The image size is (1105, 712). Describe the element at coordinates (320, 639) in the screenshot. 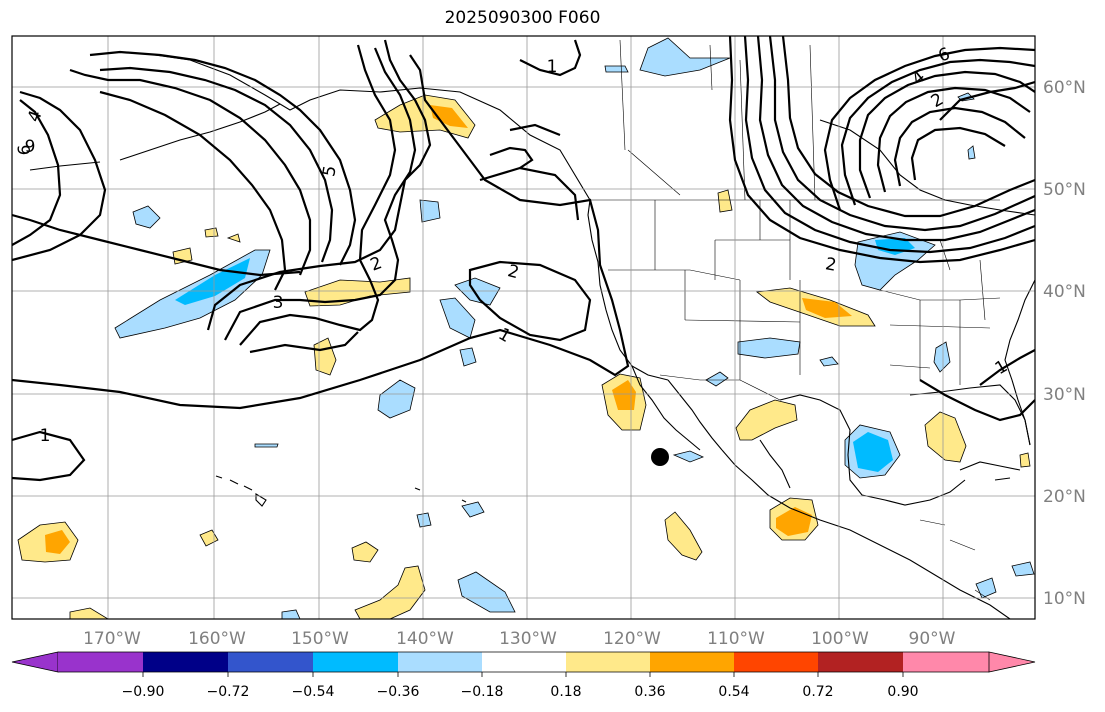

I see `lon-label: 150°W` at that location.